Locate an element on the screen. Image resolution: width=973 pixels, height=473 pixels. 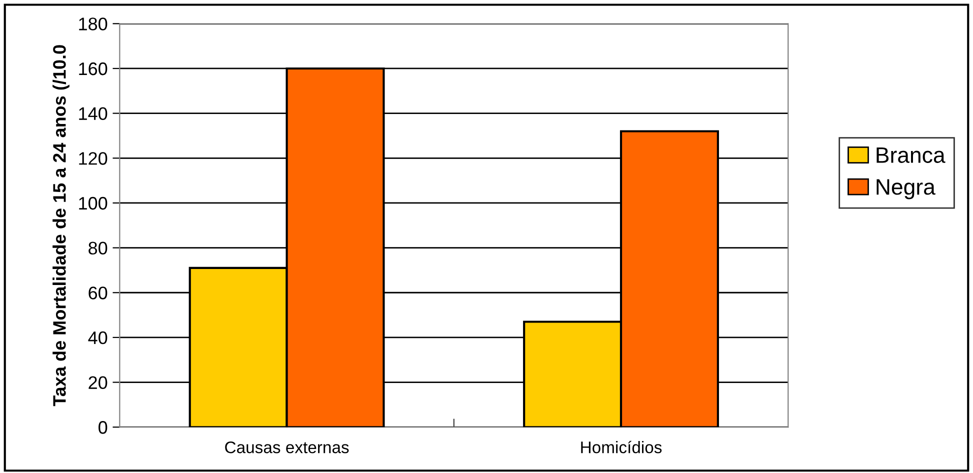
legend-label: Branca is located at coordinates (911, 155).